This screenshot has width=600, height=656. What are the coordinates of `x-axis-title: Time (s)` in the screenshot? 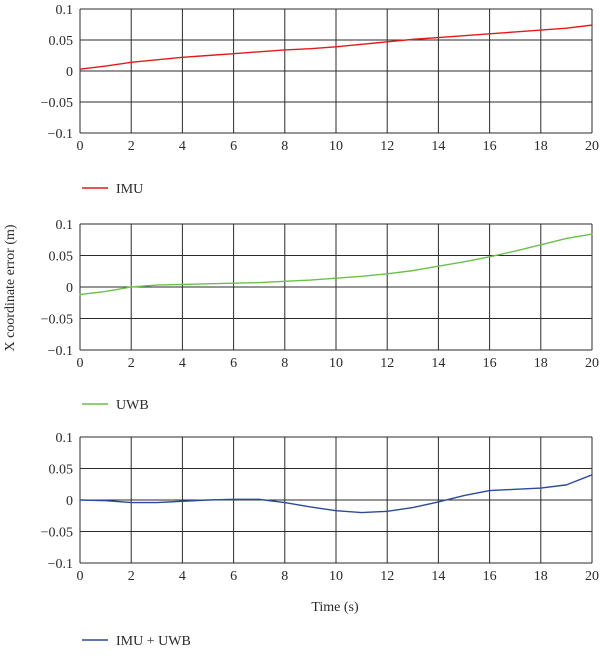 It's located at (335, 607).